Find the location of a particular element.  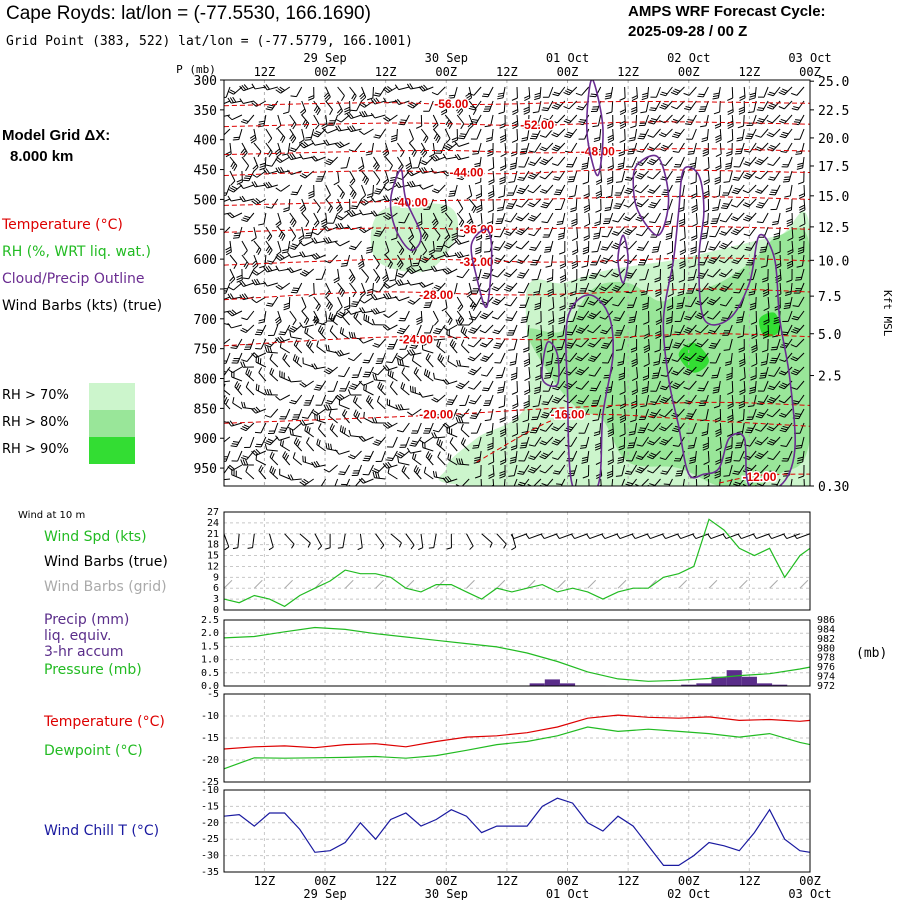

height-tick-label: 10.0 is located at coordinates (833, 261).